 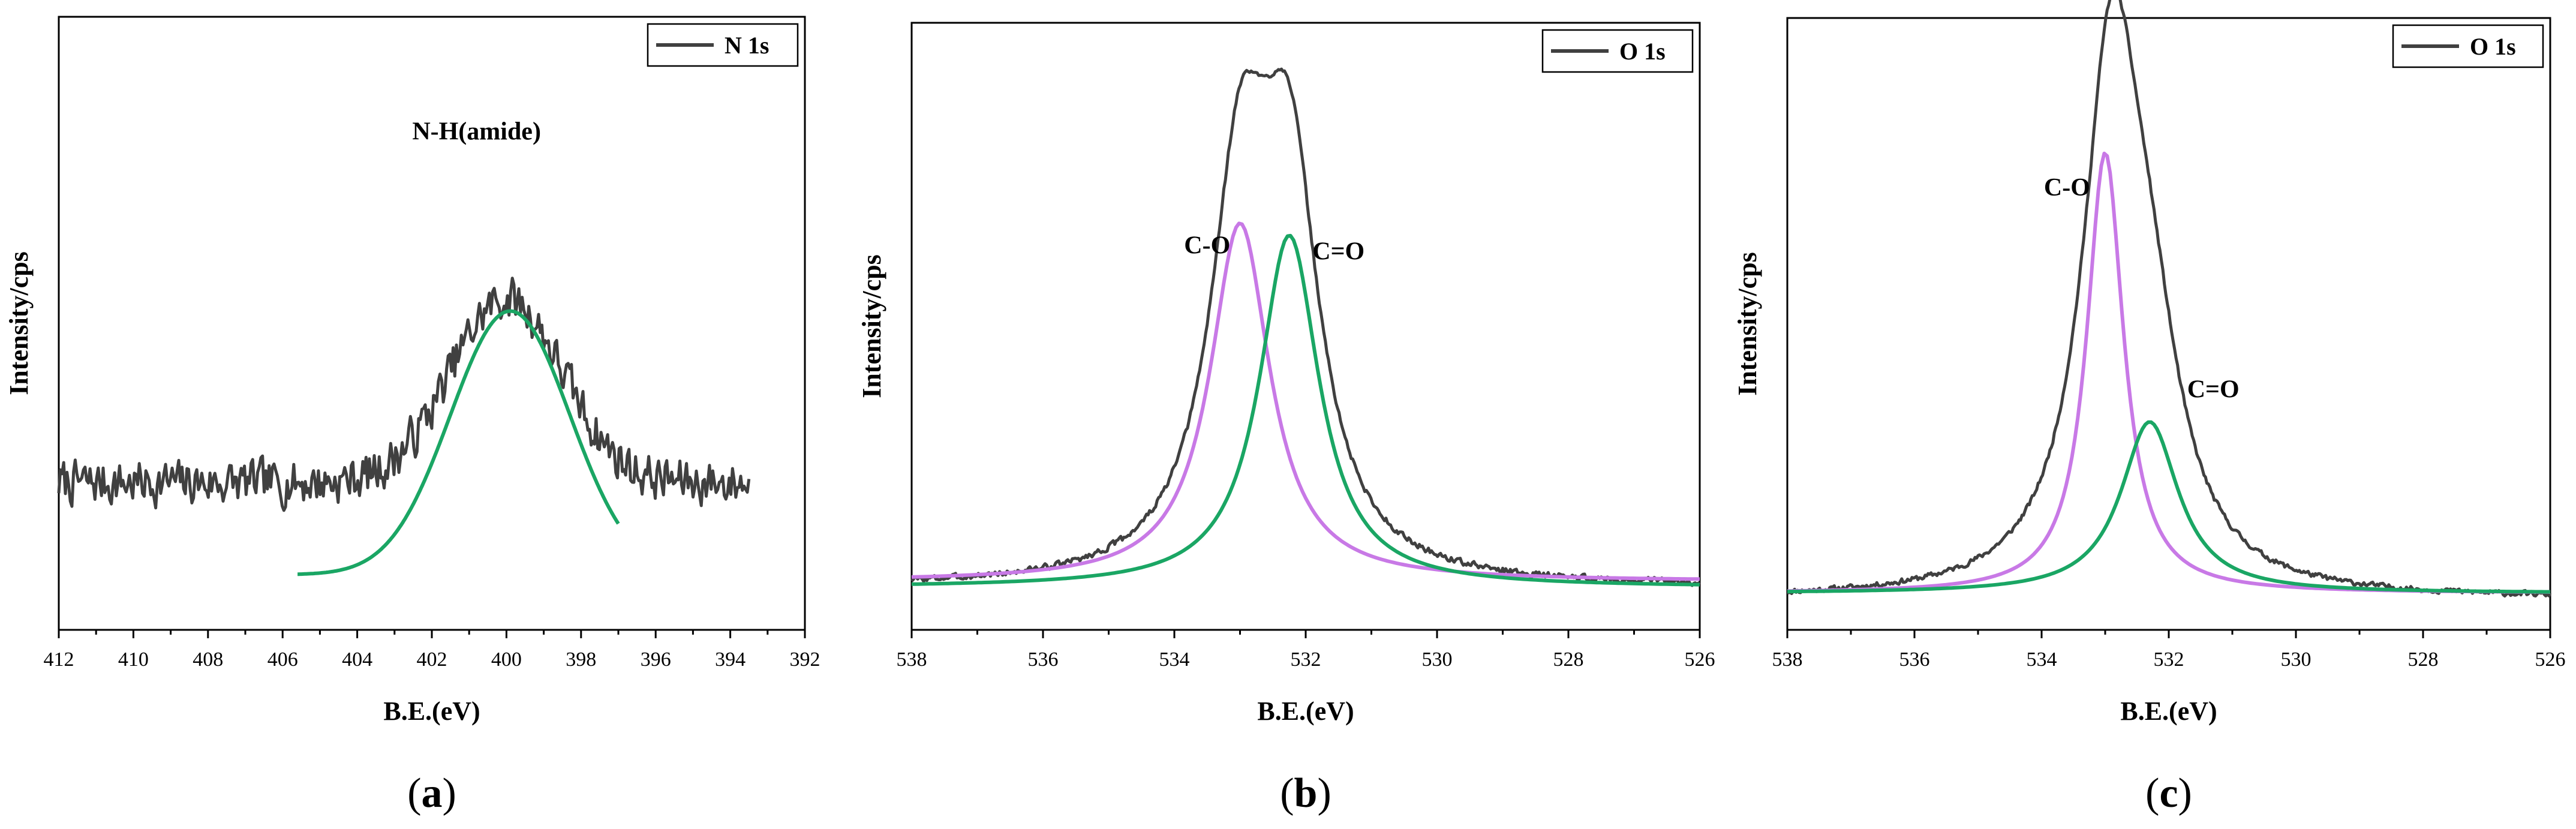 I want to click on x-tick-label: 396, so click(x=656, y=659).